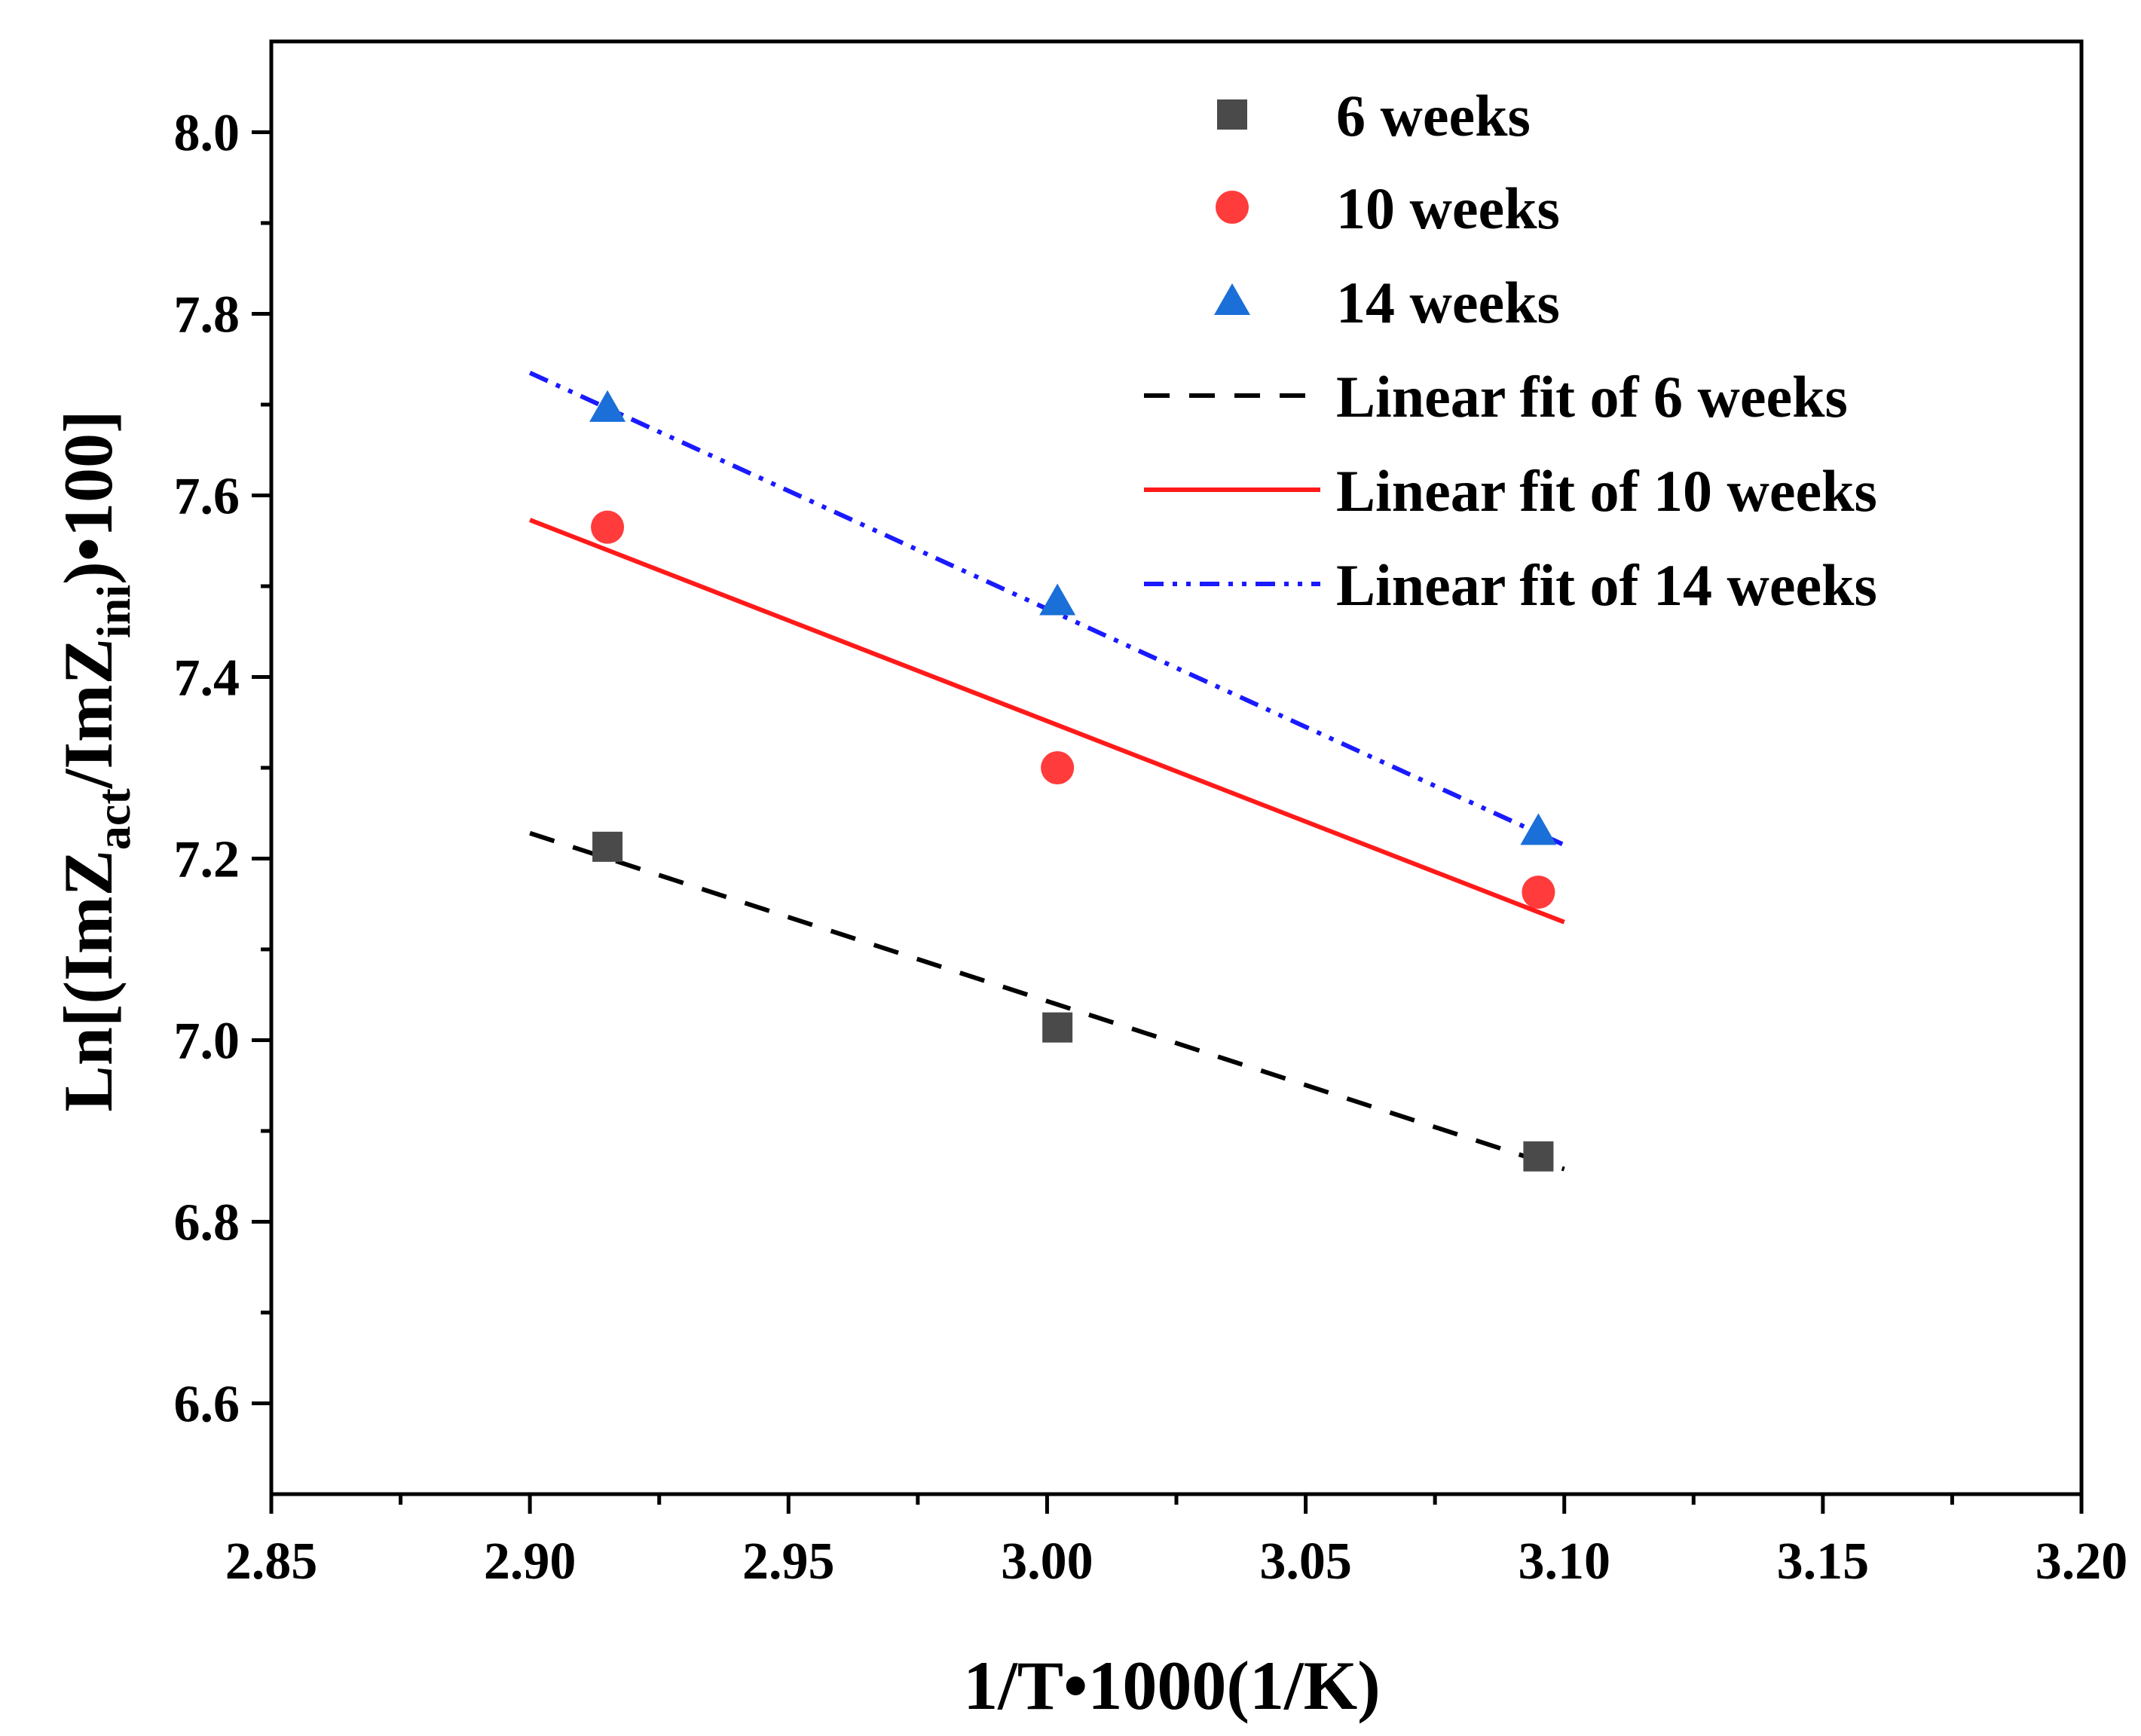  What do you see at coordinates (1564, 1562) in the screenshot?
I see `x-tick-label: 3.10` at bounding box center [1564, 1562].